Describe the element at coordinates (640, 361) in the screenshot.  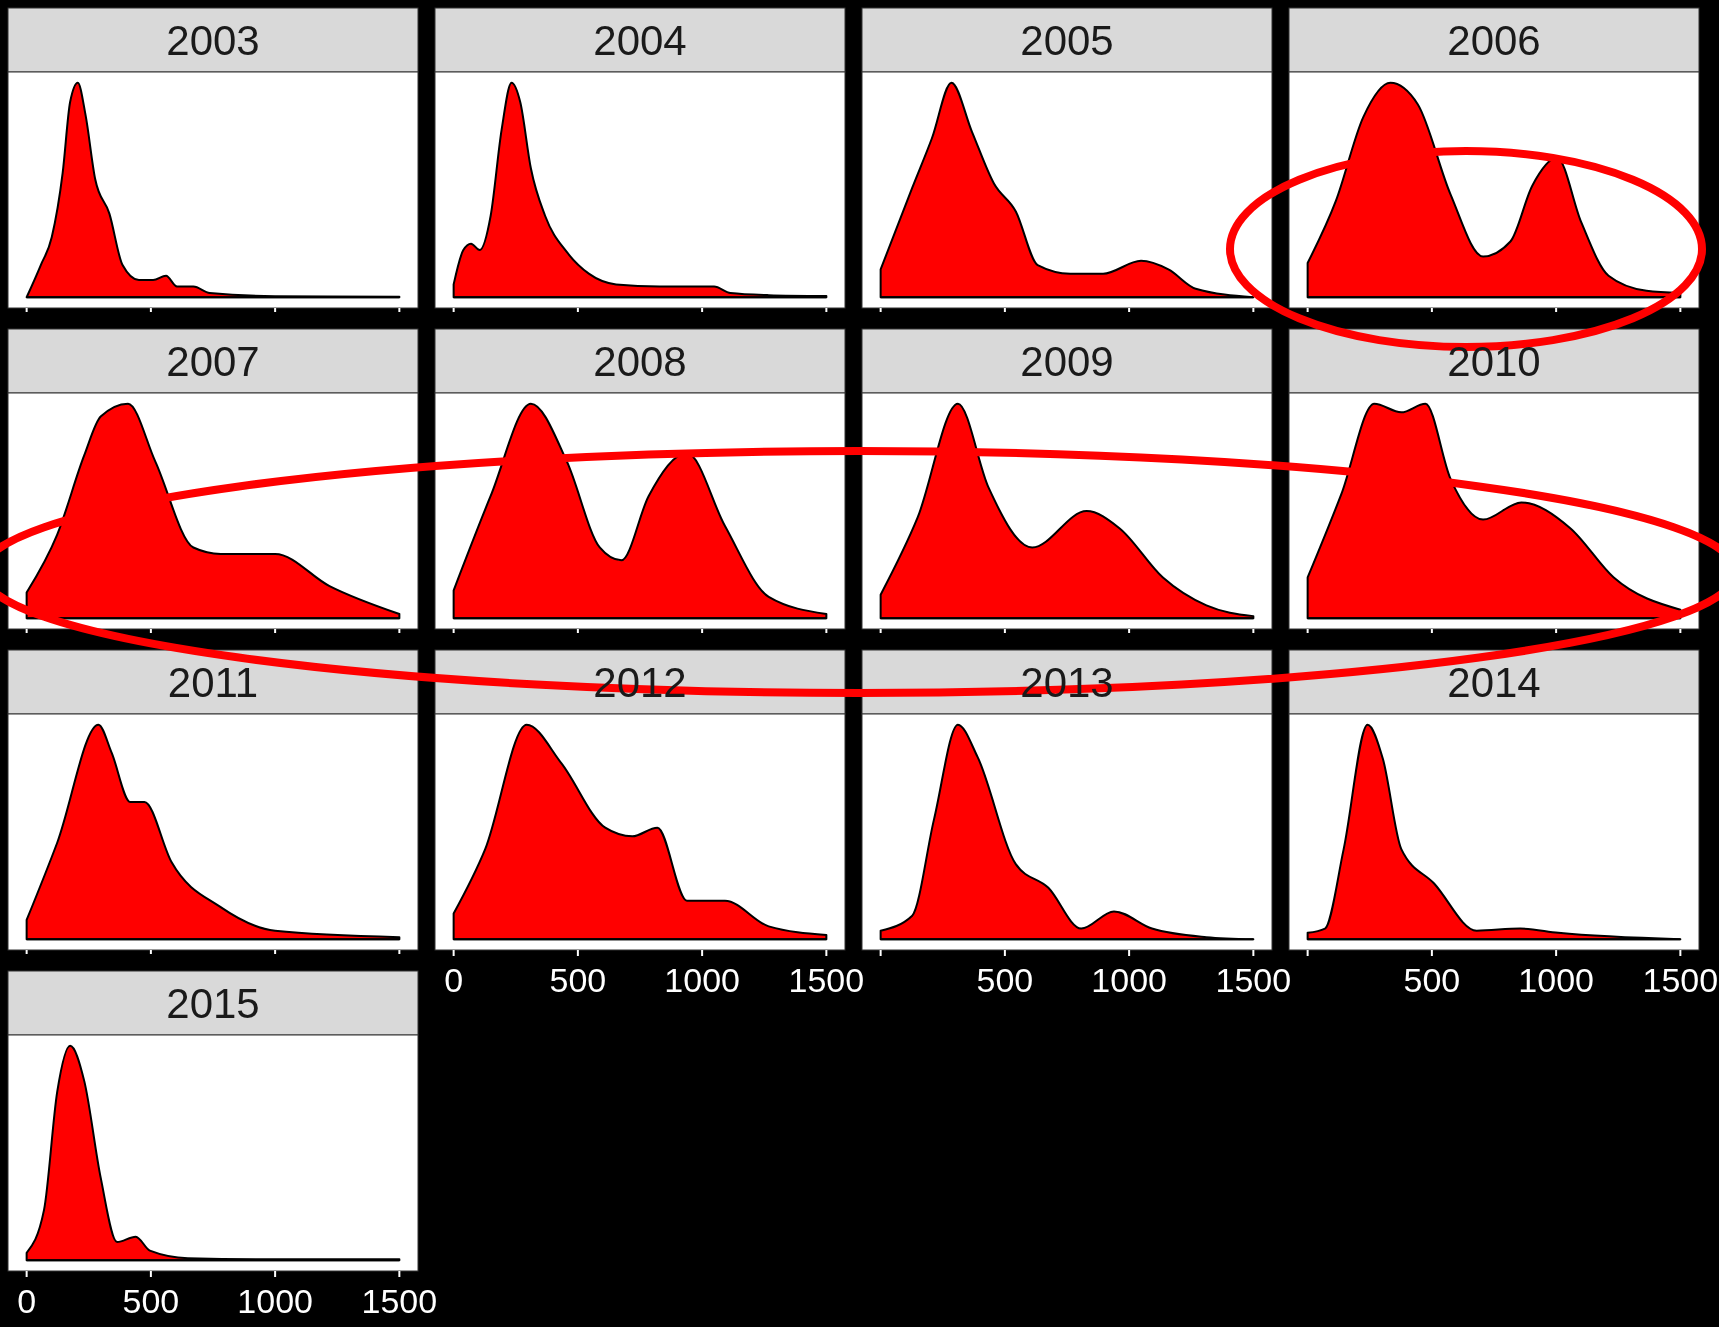
I see `chart-title: 2008` at that location.